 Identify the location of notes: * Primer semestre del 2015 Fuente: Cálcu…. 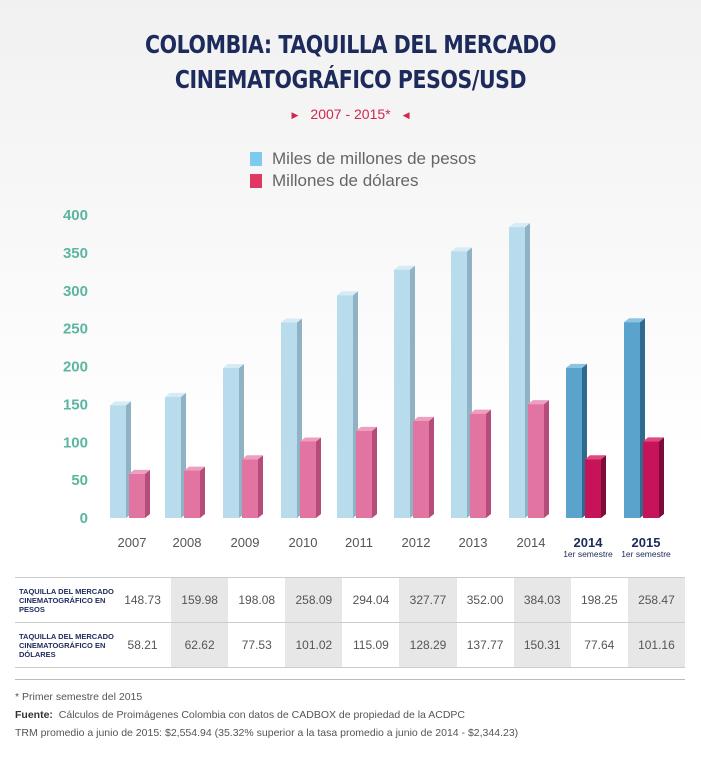
(266, 715).